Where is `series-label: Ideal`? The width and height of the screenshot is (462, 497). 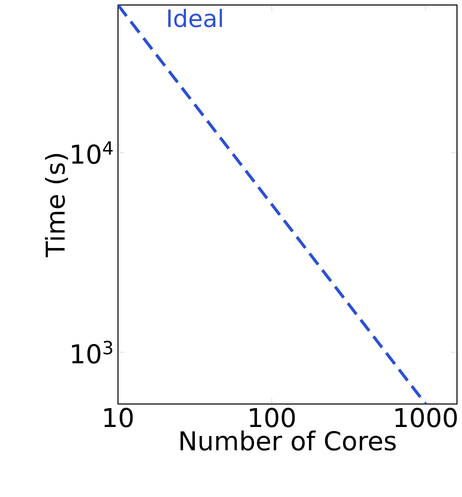 series-label: Ideal is located at coordinates (195, 18).